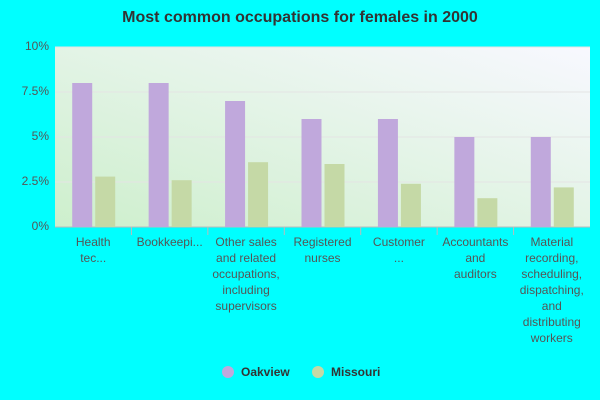 The image size is (600, 400). What do you see at coordinates (265, 372) in the screenshot?
I see `legend-label: Oakview` at bounding box center [265, 372].